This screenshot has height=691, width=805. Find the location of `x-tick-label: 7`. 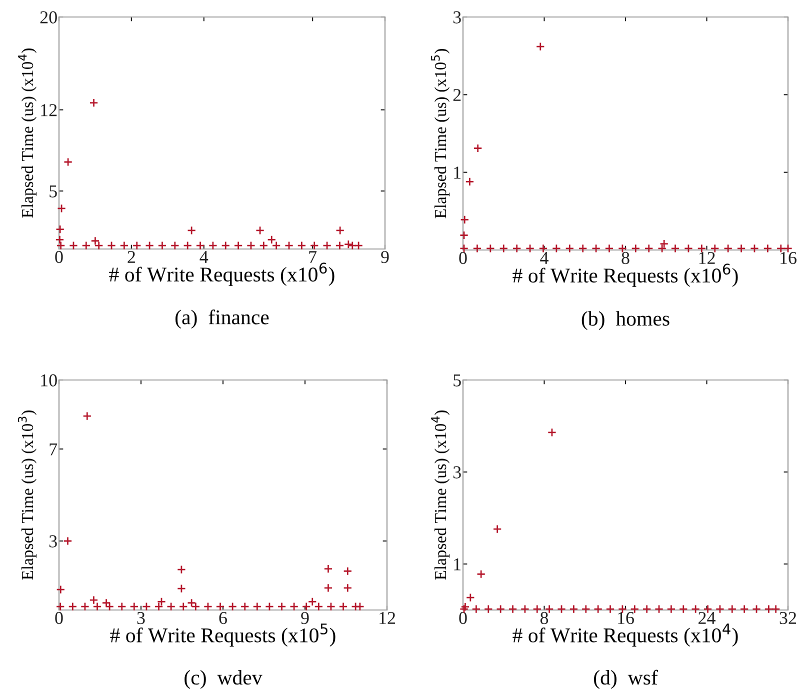

x-tick-label: 7 is located at coordinates (313, 257).